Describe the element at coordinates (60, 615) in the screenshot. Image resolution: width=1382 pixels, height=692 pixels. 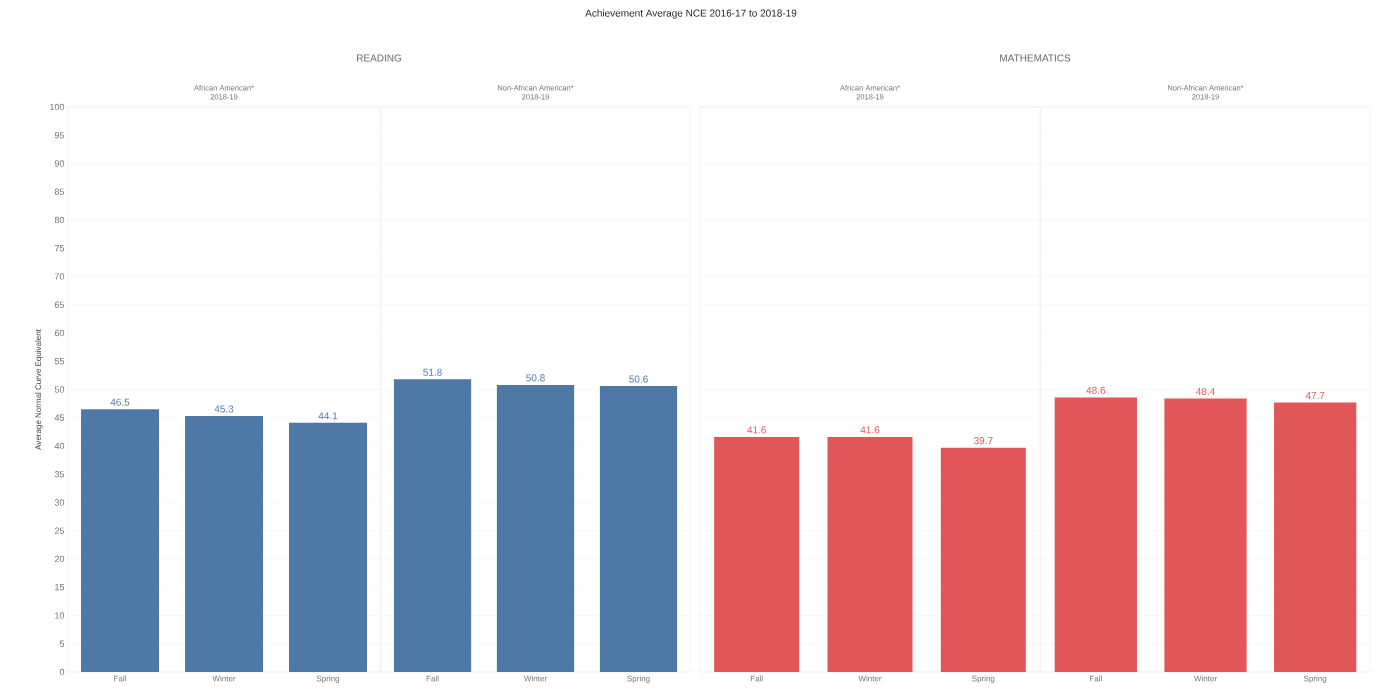
I see `y-tick-label: 10` at that location.